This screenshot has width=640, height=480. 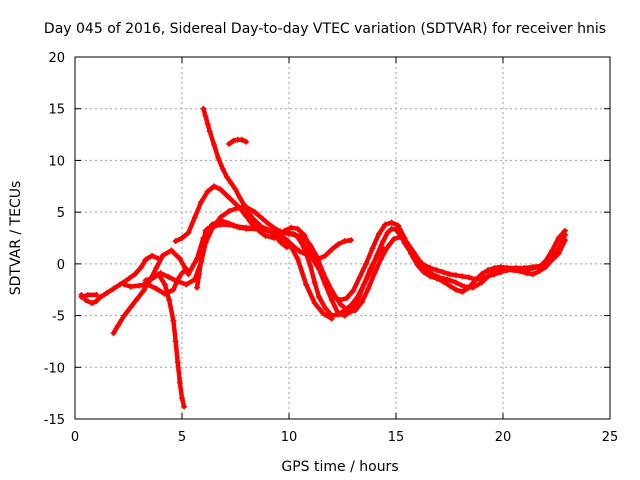 I want to click on y-tick-label: 20, so click(x=56, y=58).